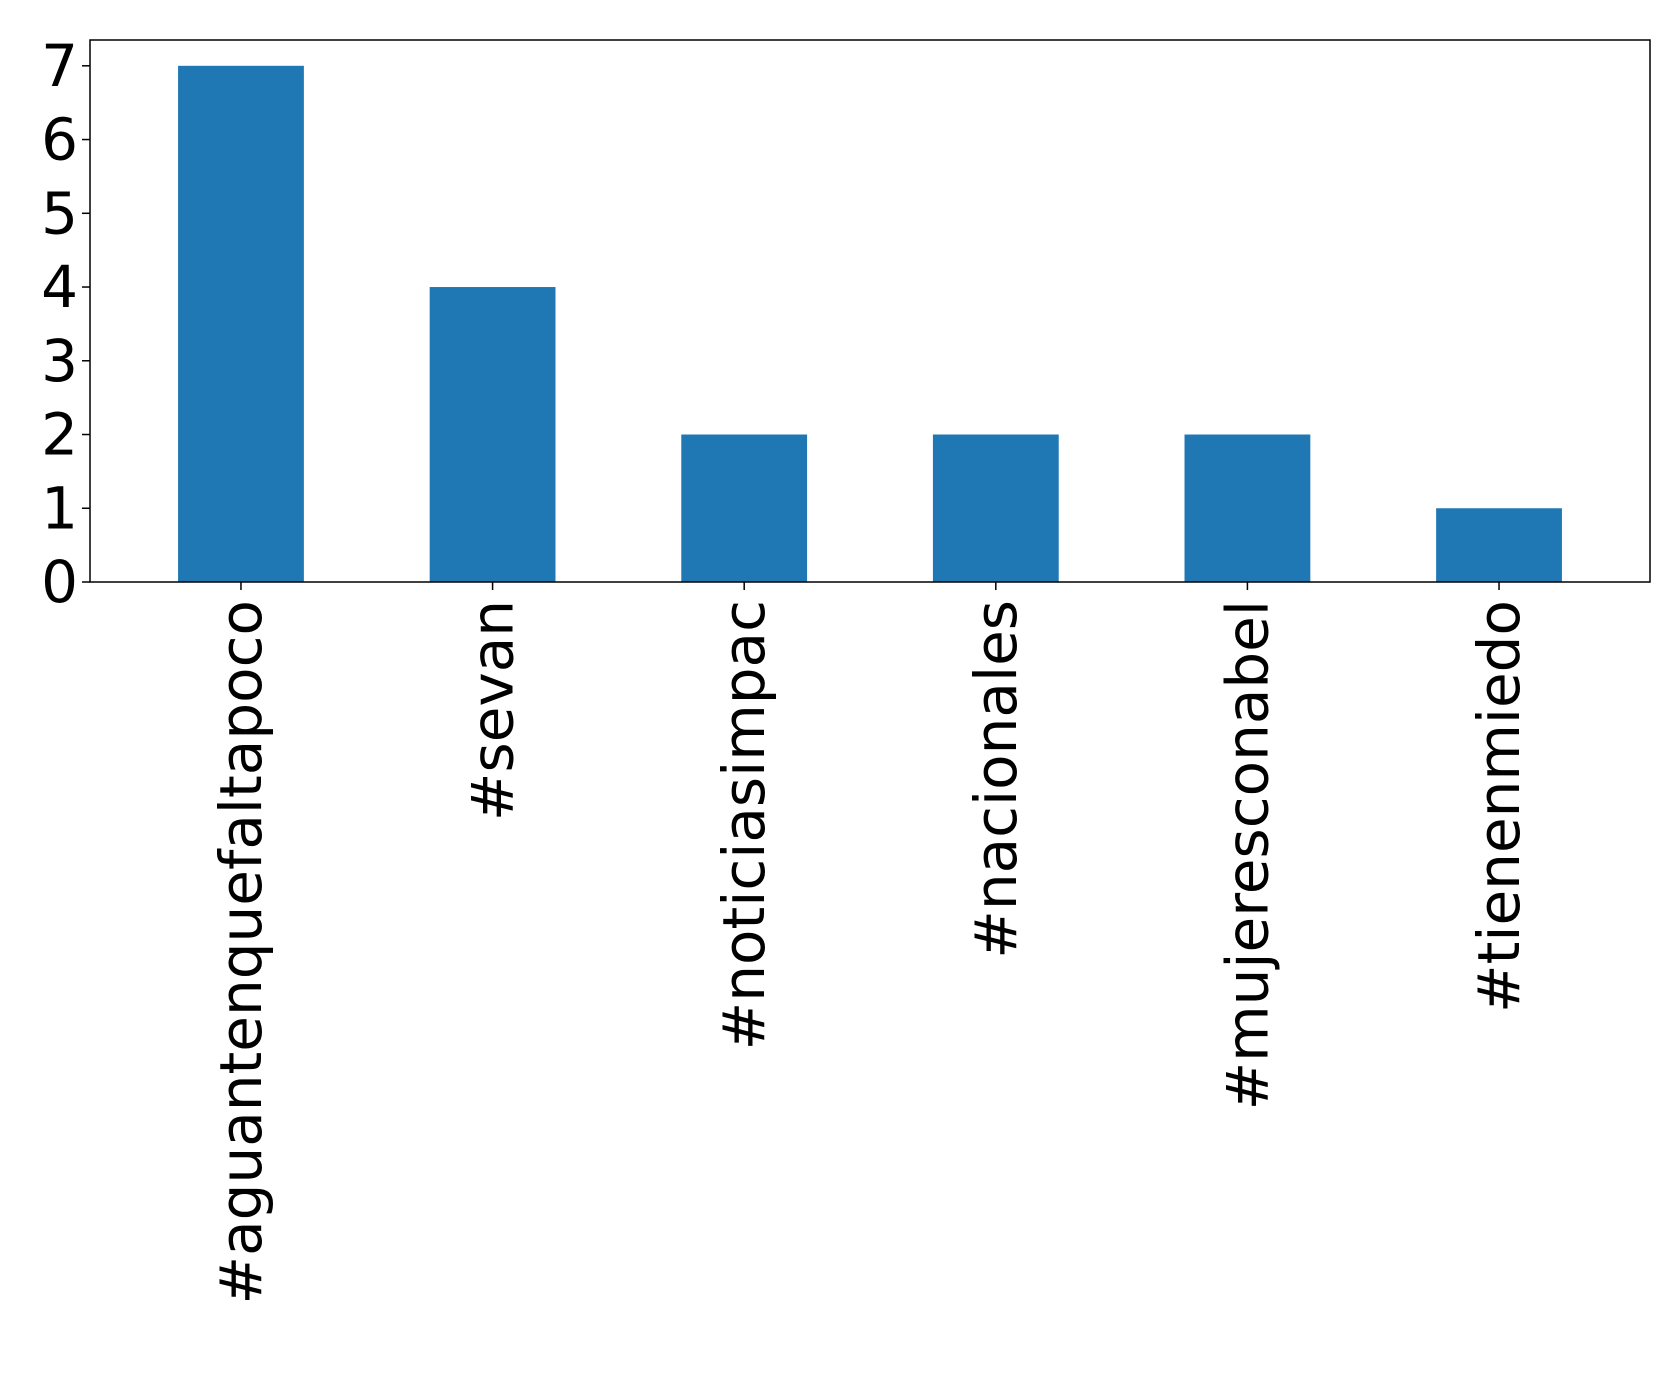  Describe the element at coordinates (59, 213) in the screenshot. I see `y-tick-label-5: 5` at that location.